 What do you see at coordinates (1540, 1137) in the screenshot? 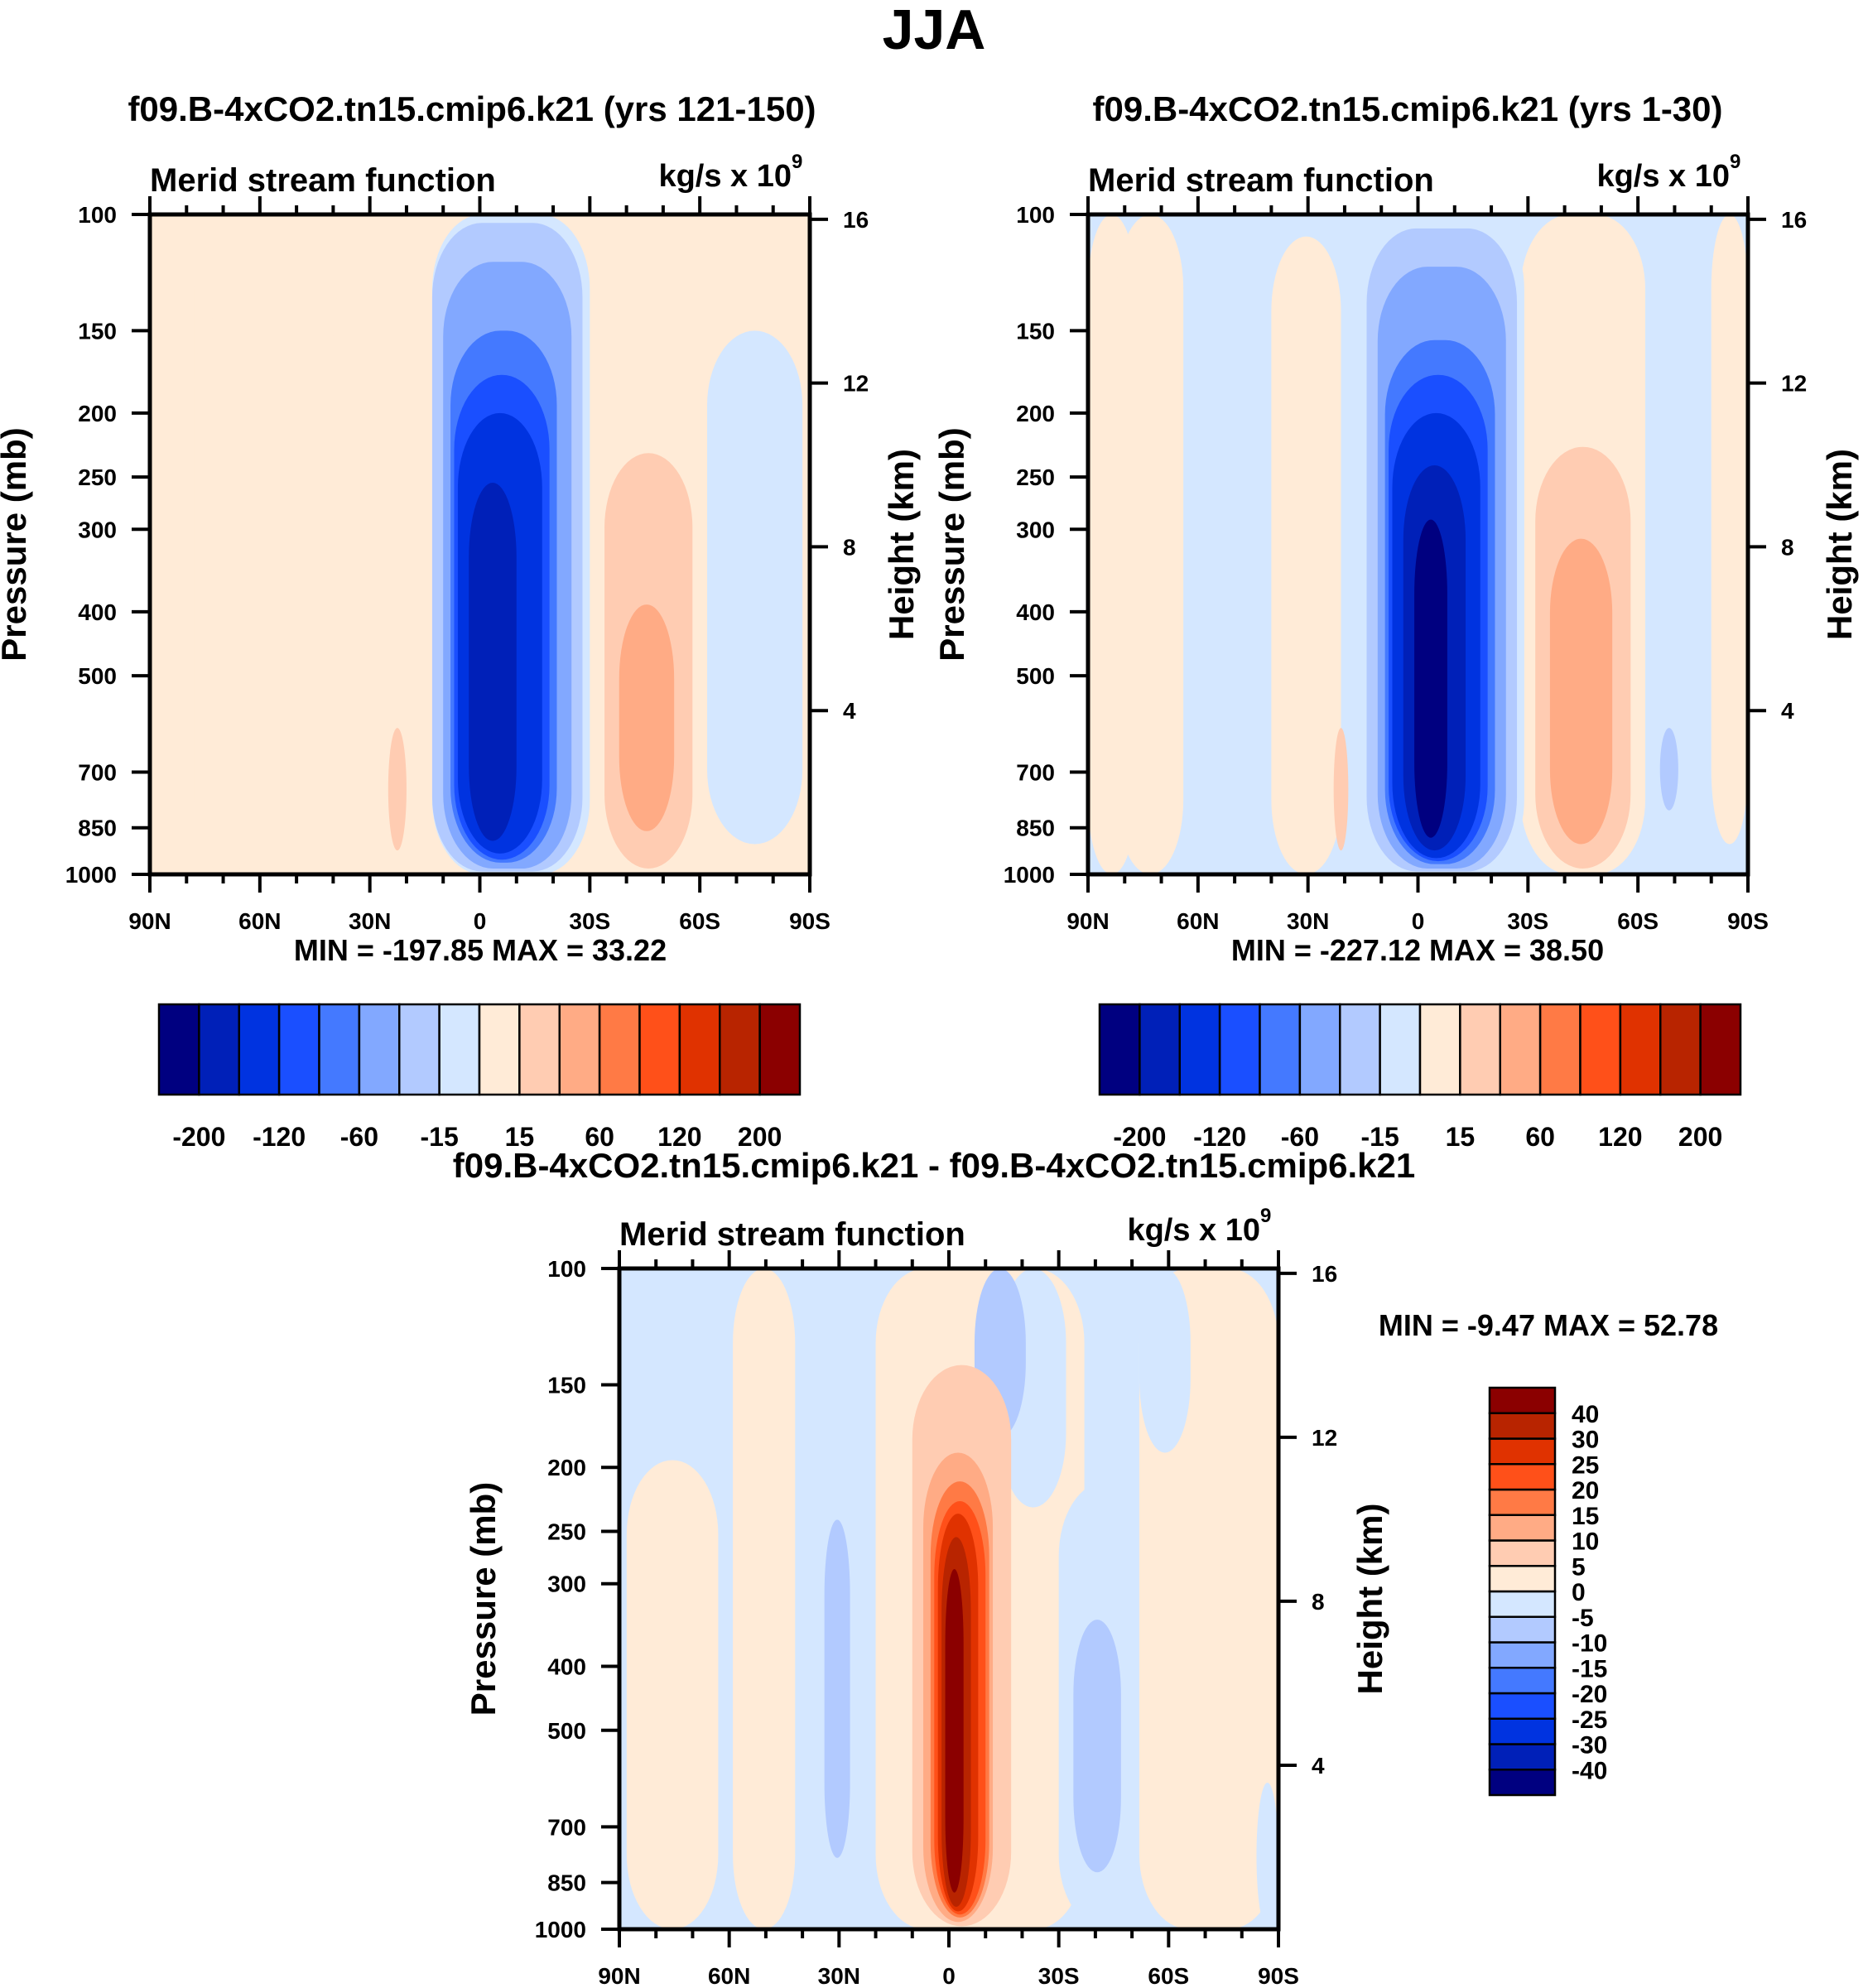
I see `colorbar-label: 60` at bounding box center [1540, 1137].